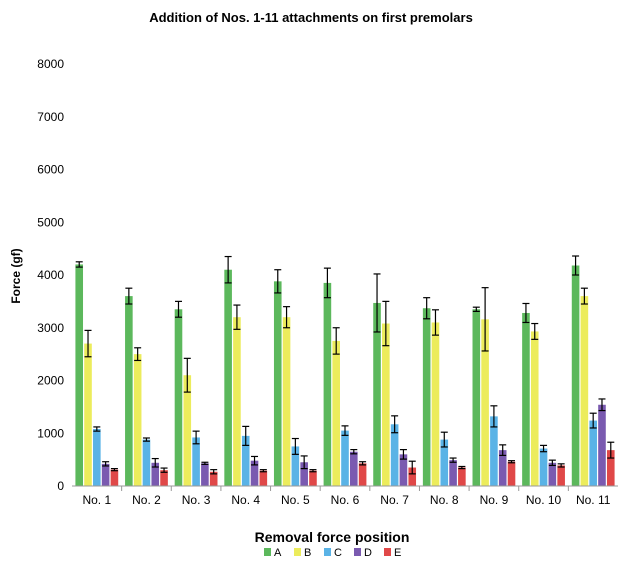  What do you see at coordinates (60, 486) in the screenshot?
I see `y-tick-label: 0` at bounding box center [60, 486].